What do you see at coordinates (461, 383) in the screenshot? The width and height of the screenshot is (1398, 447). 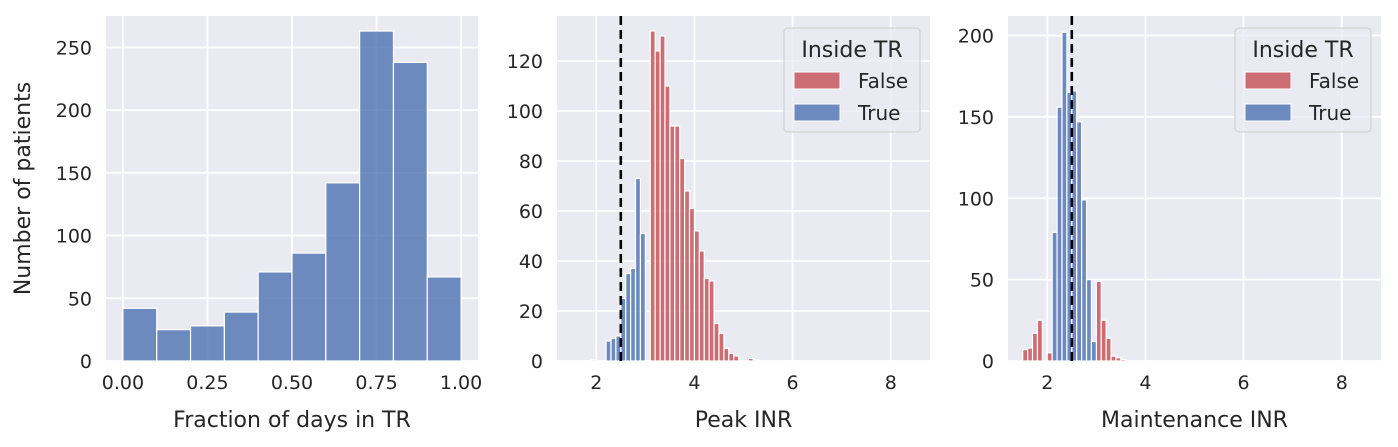 I see `x-tick-label: 1.00` at bounding box center [461, 383].